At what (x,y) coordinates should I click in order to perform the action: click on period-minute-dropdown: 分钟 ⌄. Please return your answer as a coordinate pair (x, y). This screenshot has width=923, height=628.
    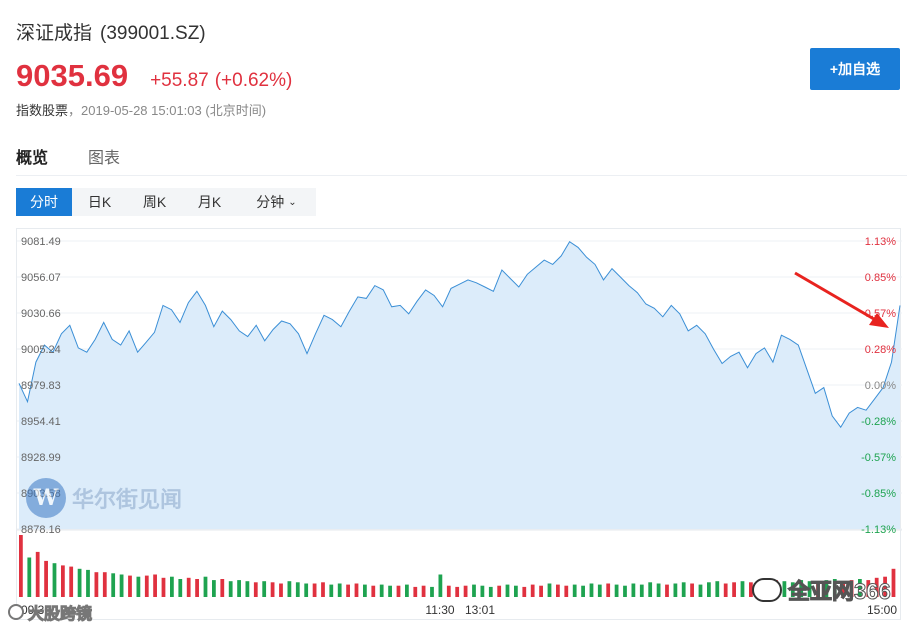
    Looking at the image, I should click on (276, 202).